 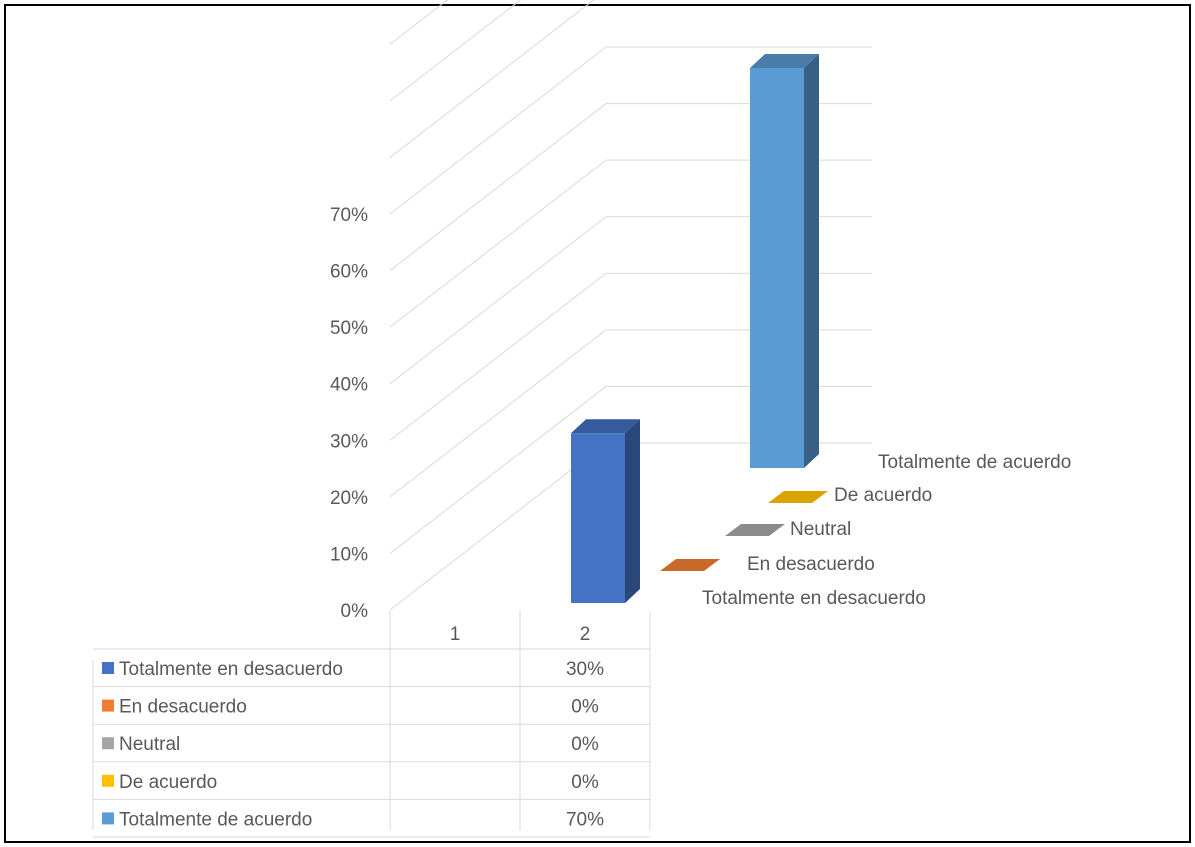 What do you see at coordinates (168, 782) in the screenshot?
I see `table-row-label: De acuerdo` at bounding box center [168, 782].